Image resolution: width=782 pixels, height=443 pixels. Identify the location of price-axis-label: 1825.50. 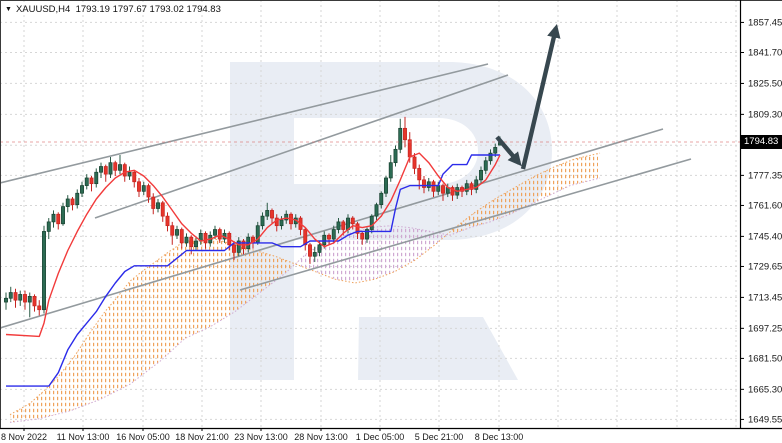
(765, 83).